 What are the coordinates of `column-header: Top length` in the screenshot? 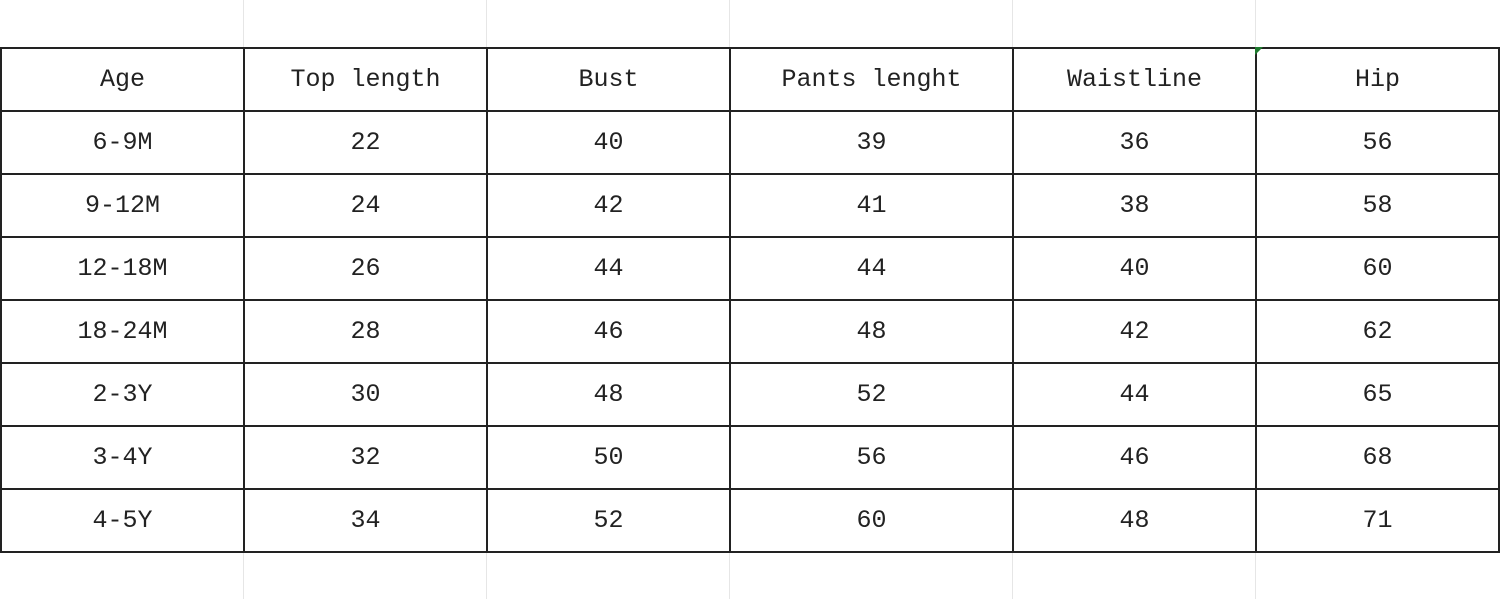 It's located at (365, 79).